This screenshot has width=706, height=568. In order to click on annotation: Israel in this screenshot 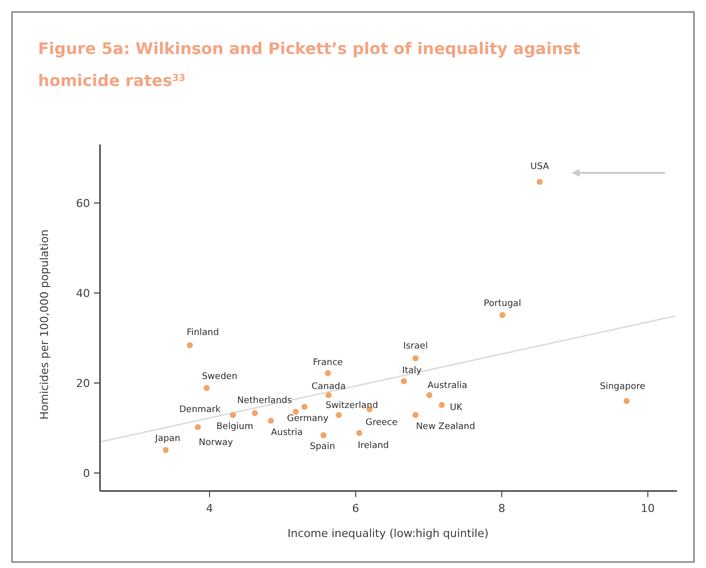, I will do `click(415, 346)`.